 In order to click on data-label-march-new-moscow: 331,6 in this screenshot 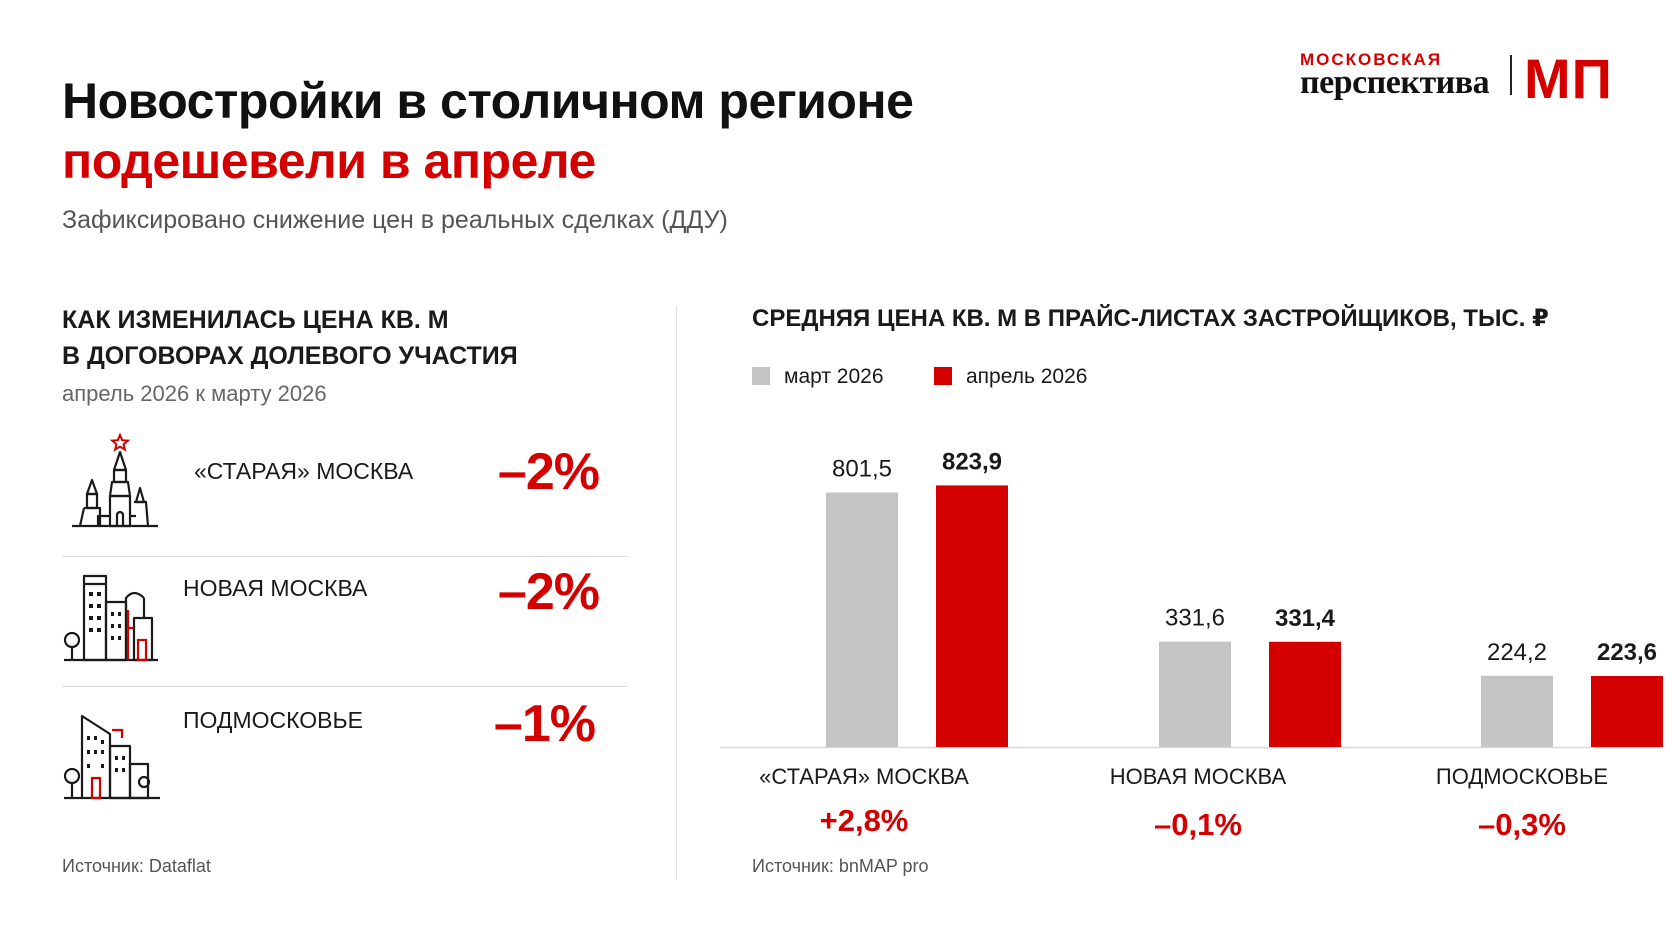, I will do `click(1195, 618)`.